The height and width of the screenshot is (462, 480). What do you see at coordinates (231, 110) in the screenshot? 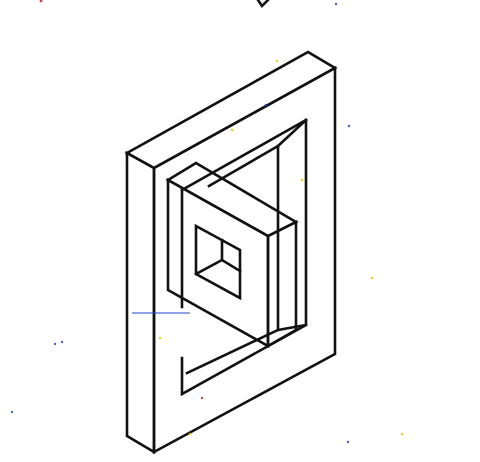
I see `frame-top-face` at bounding box center [231, 110].